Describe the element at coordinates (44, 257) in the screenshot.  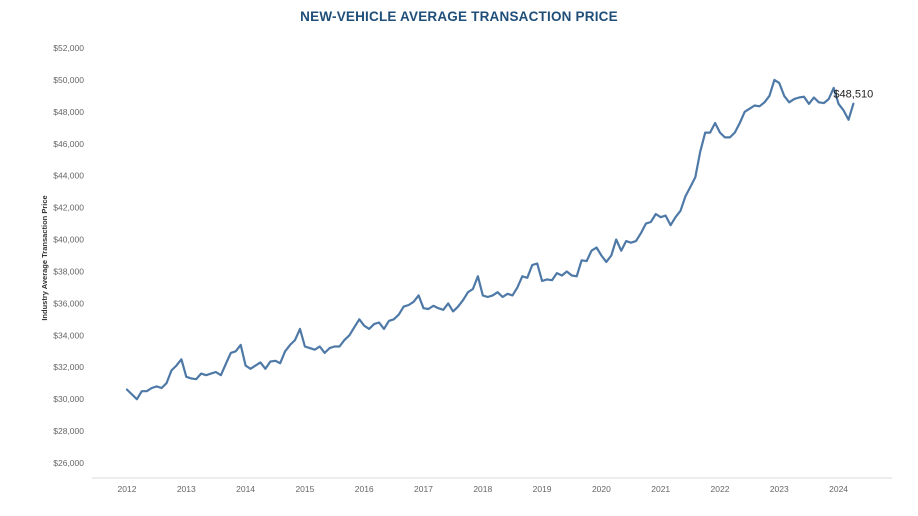
I see `y-axis-title: Industry Average Transaction Price` at that location.